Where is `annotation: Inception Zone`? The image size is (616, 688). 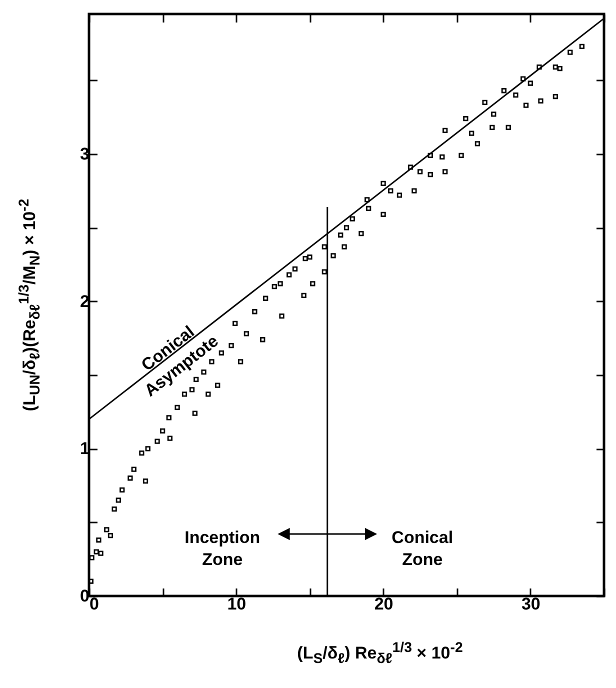
annotation: Inception Zone is located at coordinates (222, 548).